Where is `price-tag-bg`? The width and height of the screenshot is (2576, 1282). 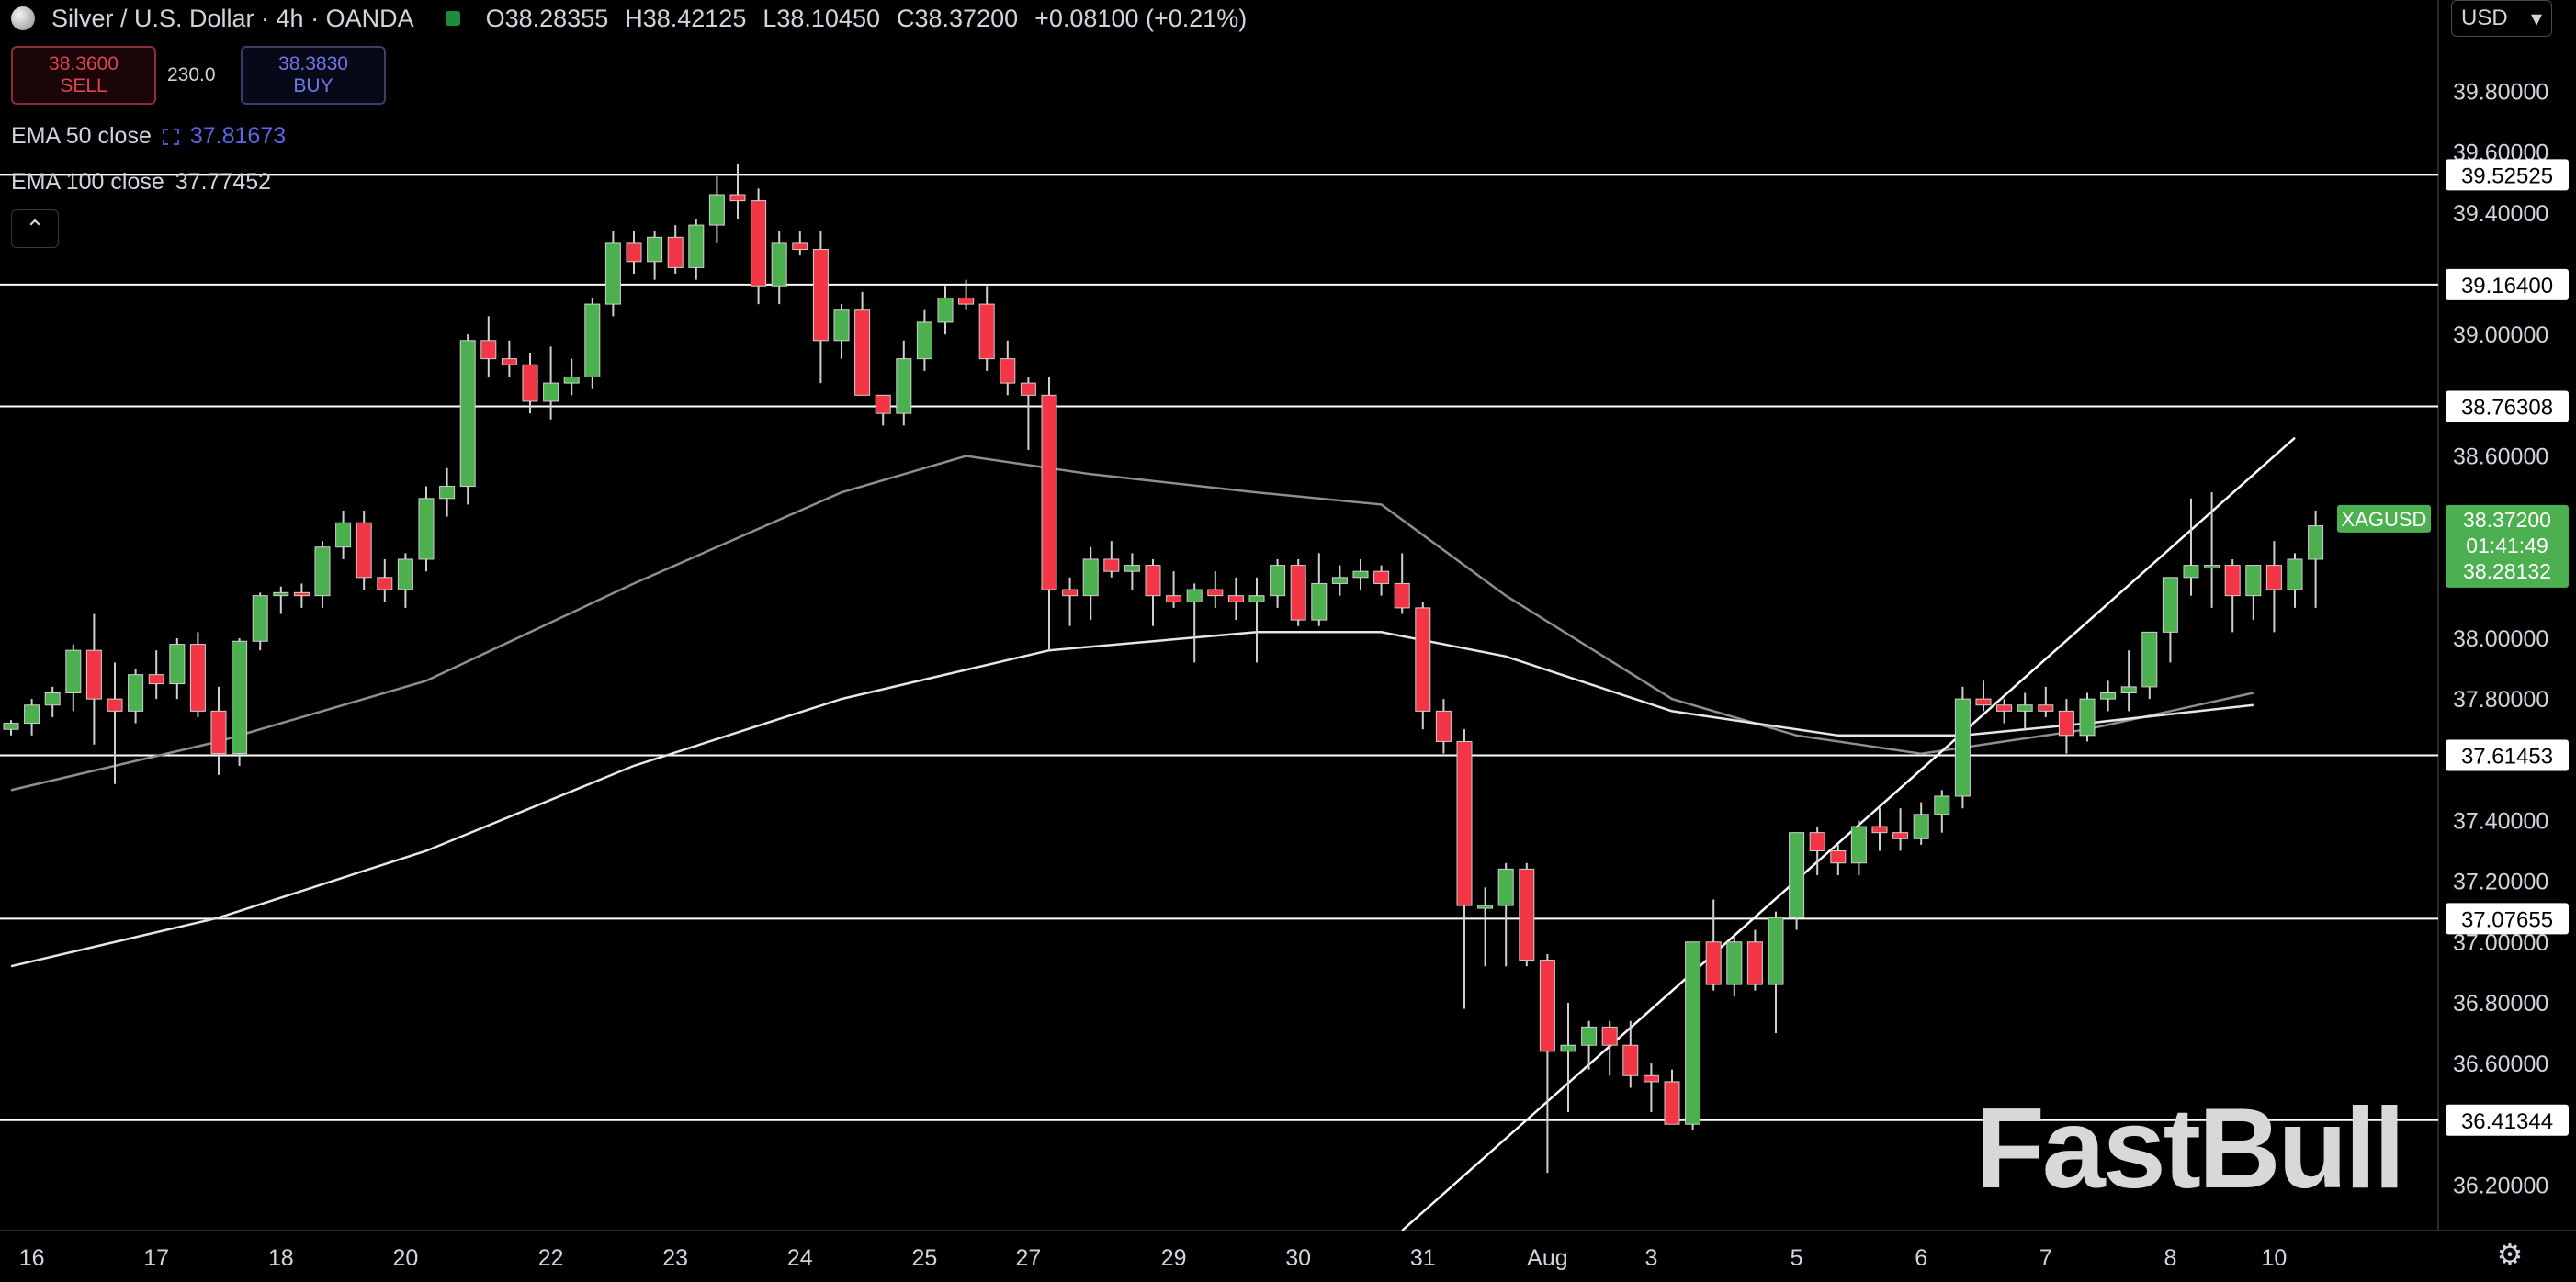 price-tag-bg is located at coordinates (2507, 546).